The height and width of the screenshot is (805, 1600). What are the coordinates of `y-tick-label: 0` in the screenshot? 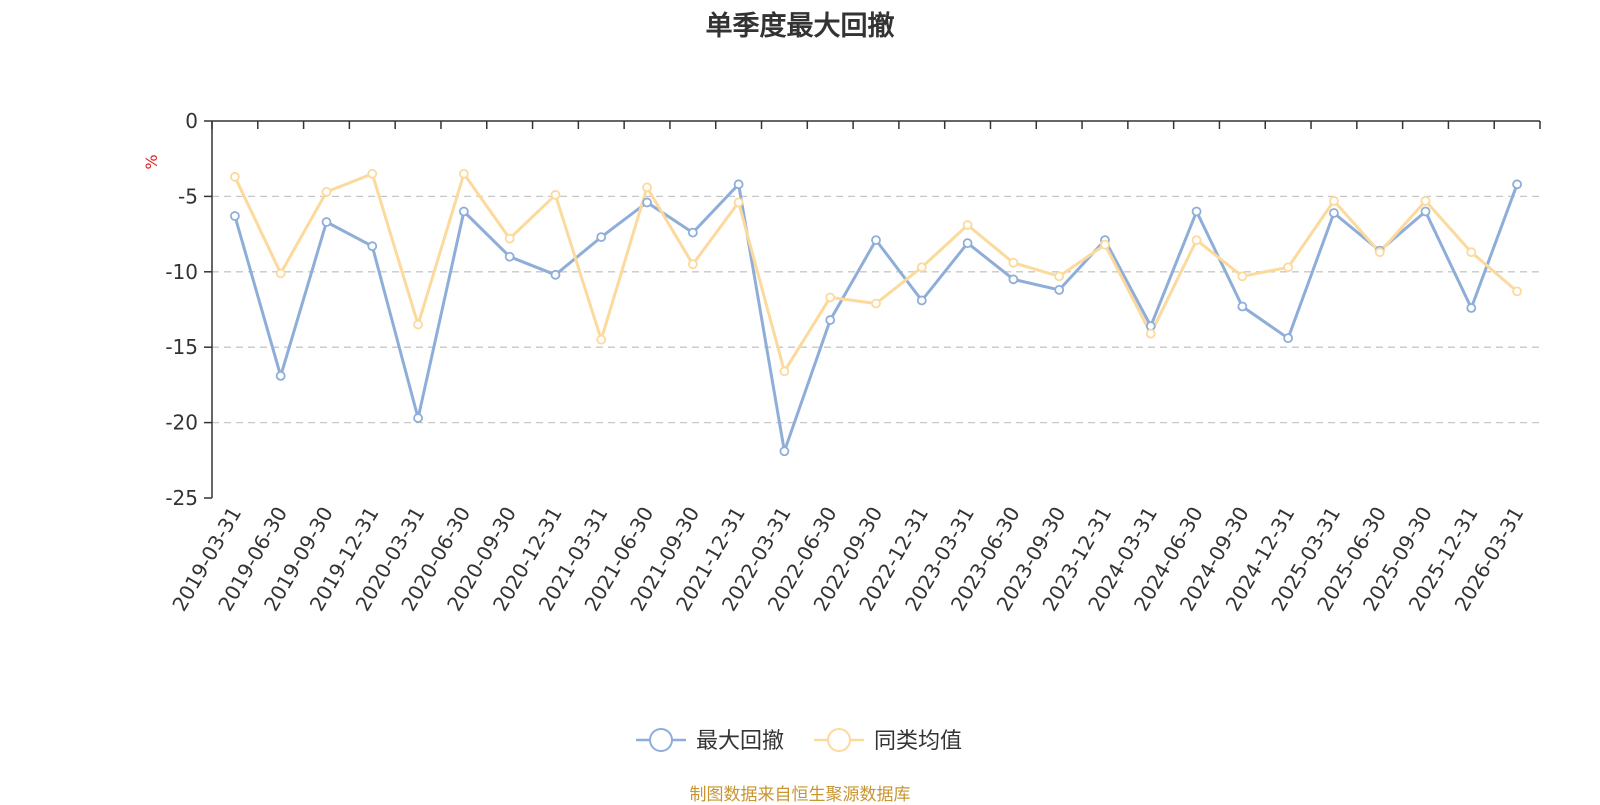 It's located at (191, 121).